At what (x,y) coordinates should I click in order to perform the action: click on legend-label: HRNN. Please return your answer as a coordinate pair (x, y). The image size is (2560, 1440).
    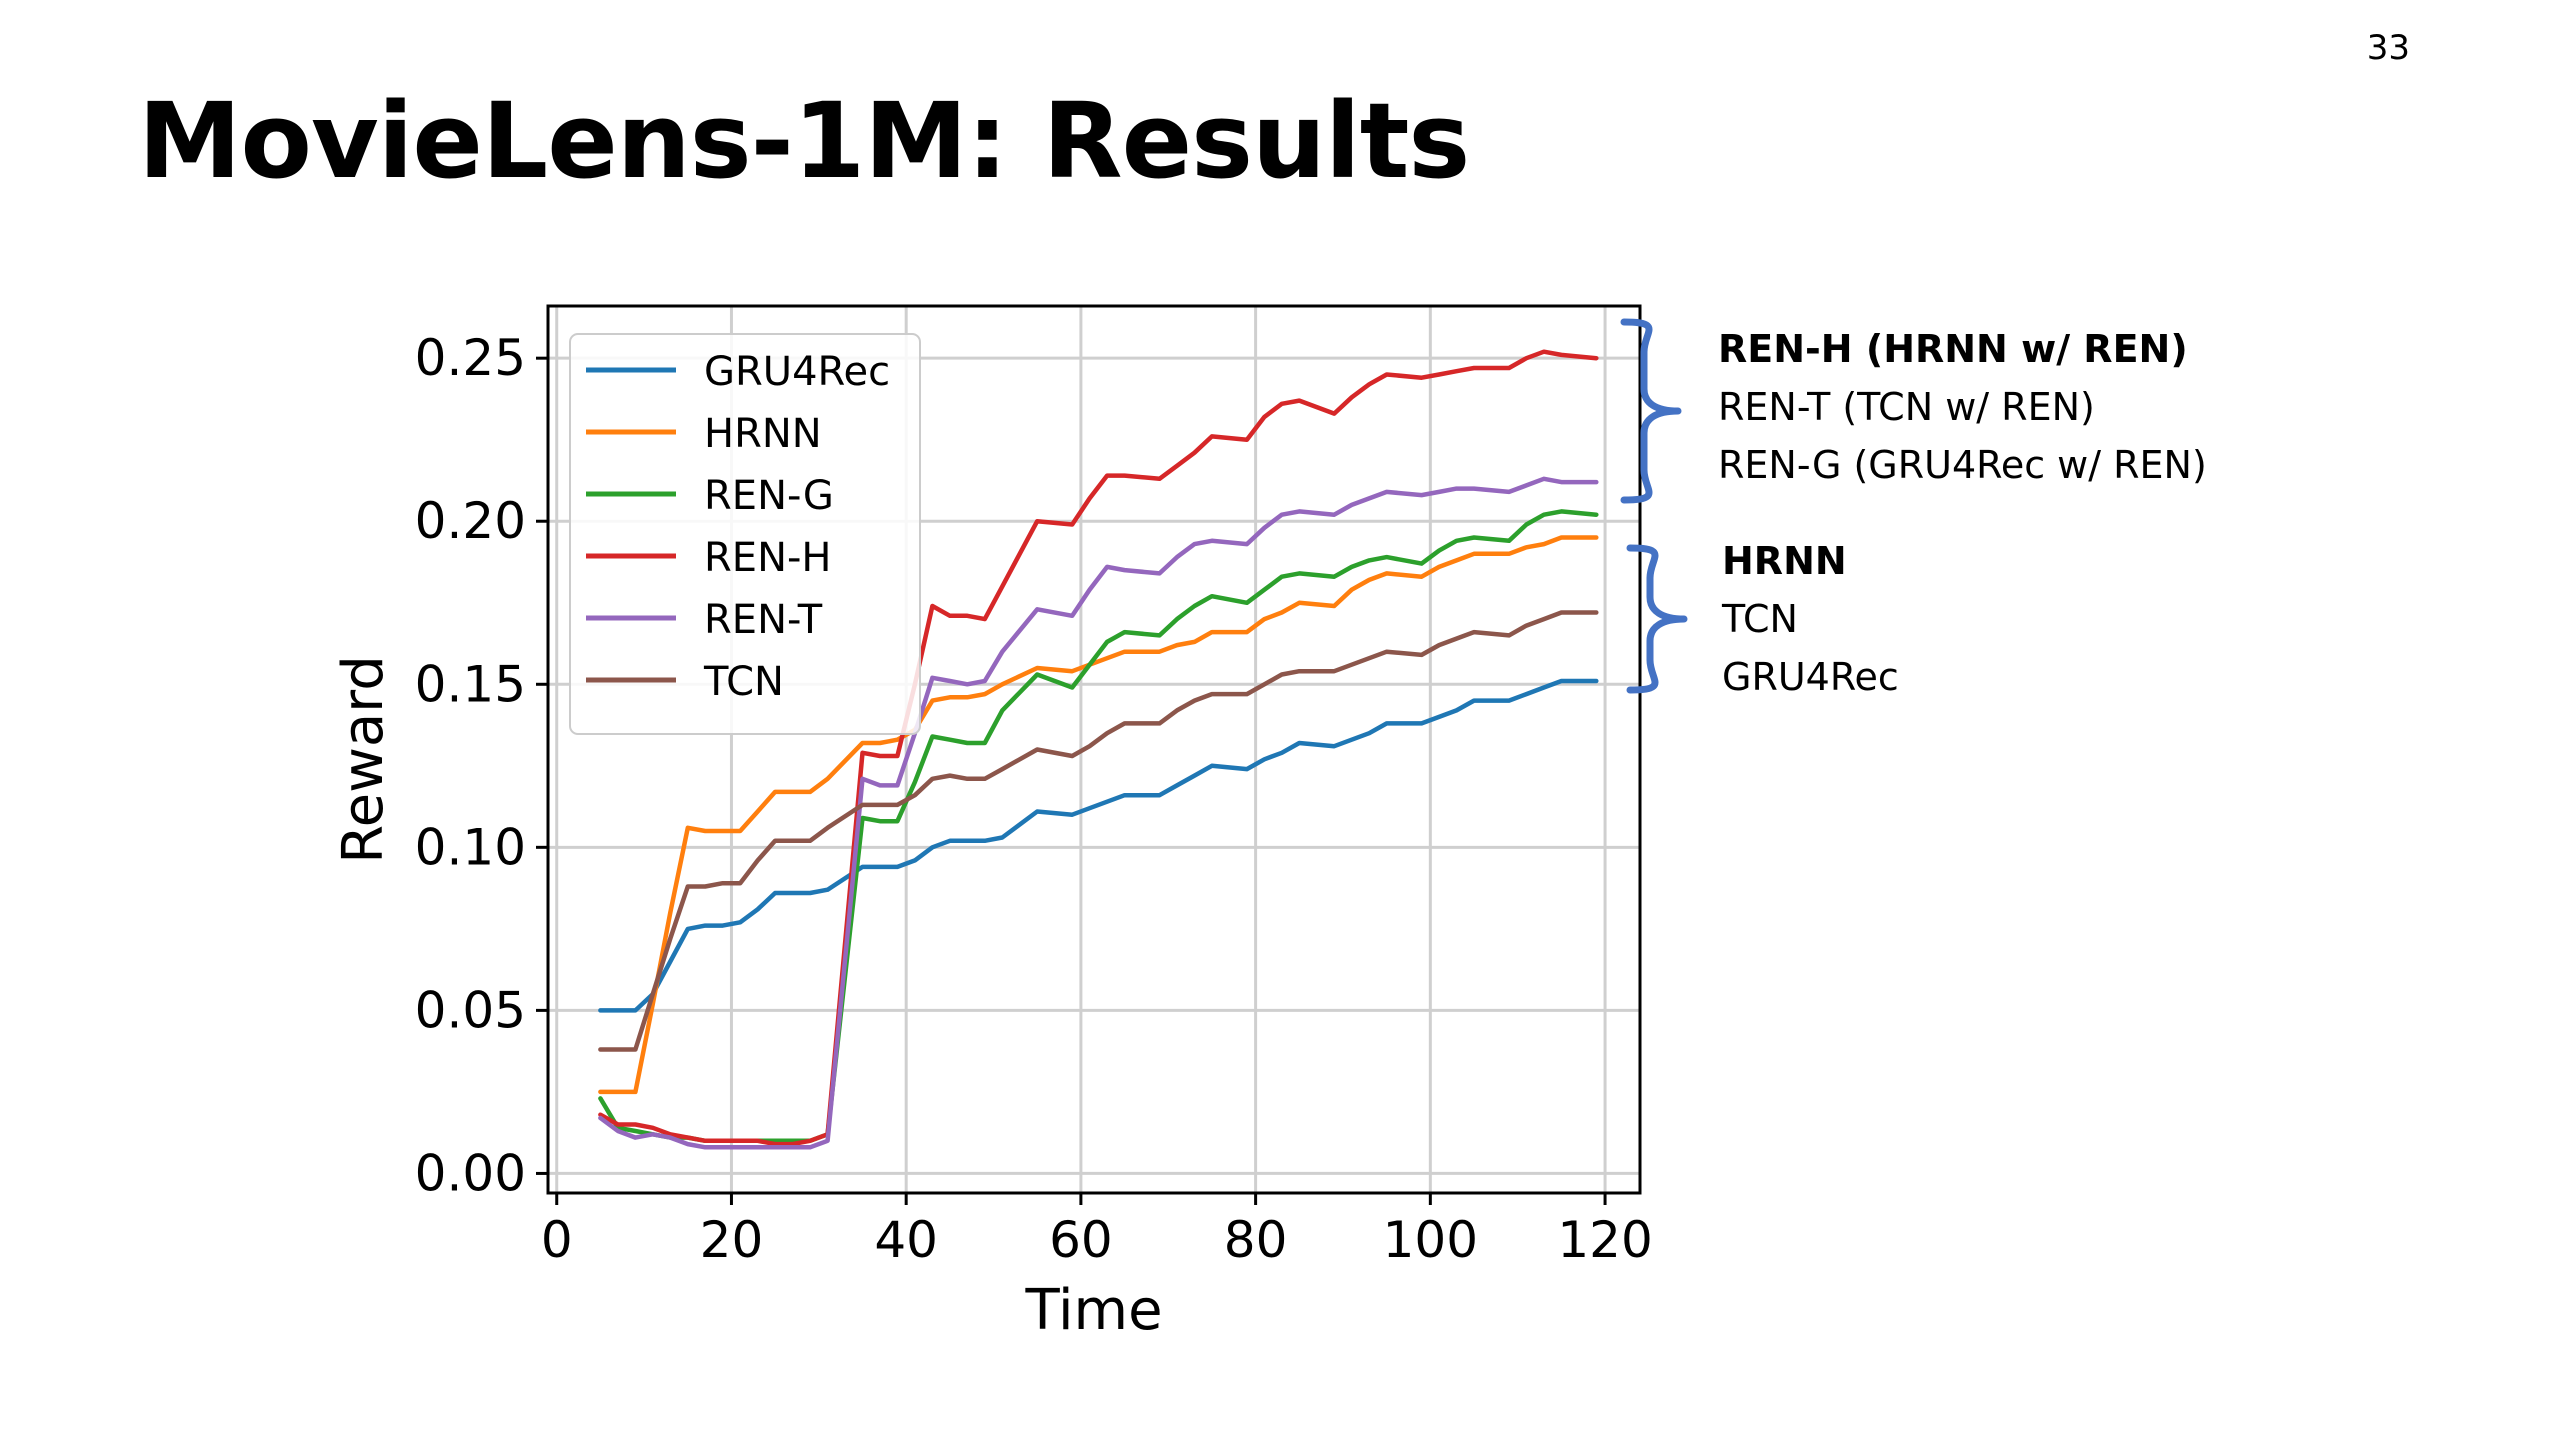
    Looking at the image, I should click on (763, 434).